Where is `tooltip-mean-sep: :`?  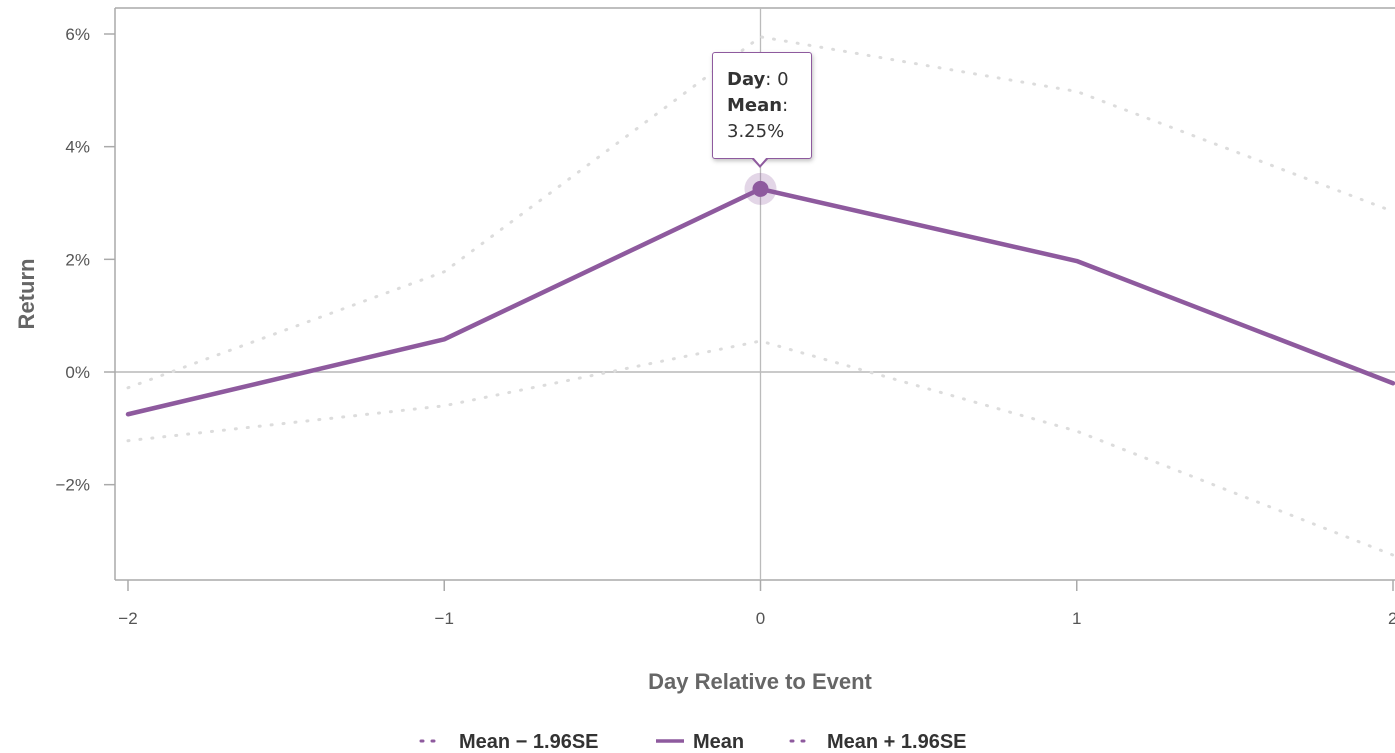 tooltip-mean-sep: : is located at coordinates (785, 105).